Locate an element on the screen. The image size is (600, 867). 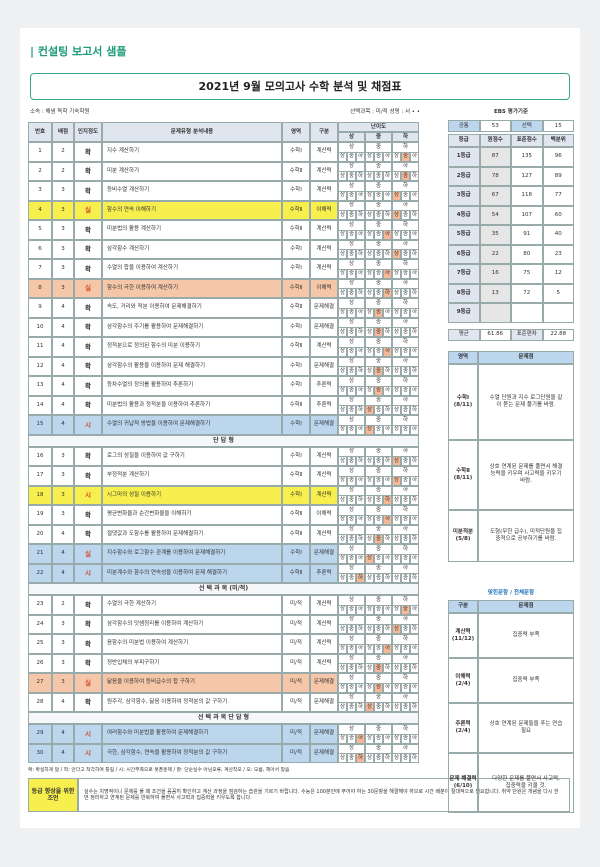
cell-content: 정적분으로 정의된 함수의 미분 이용하기 is located at coordinates (192, 347).